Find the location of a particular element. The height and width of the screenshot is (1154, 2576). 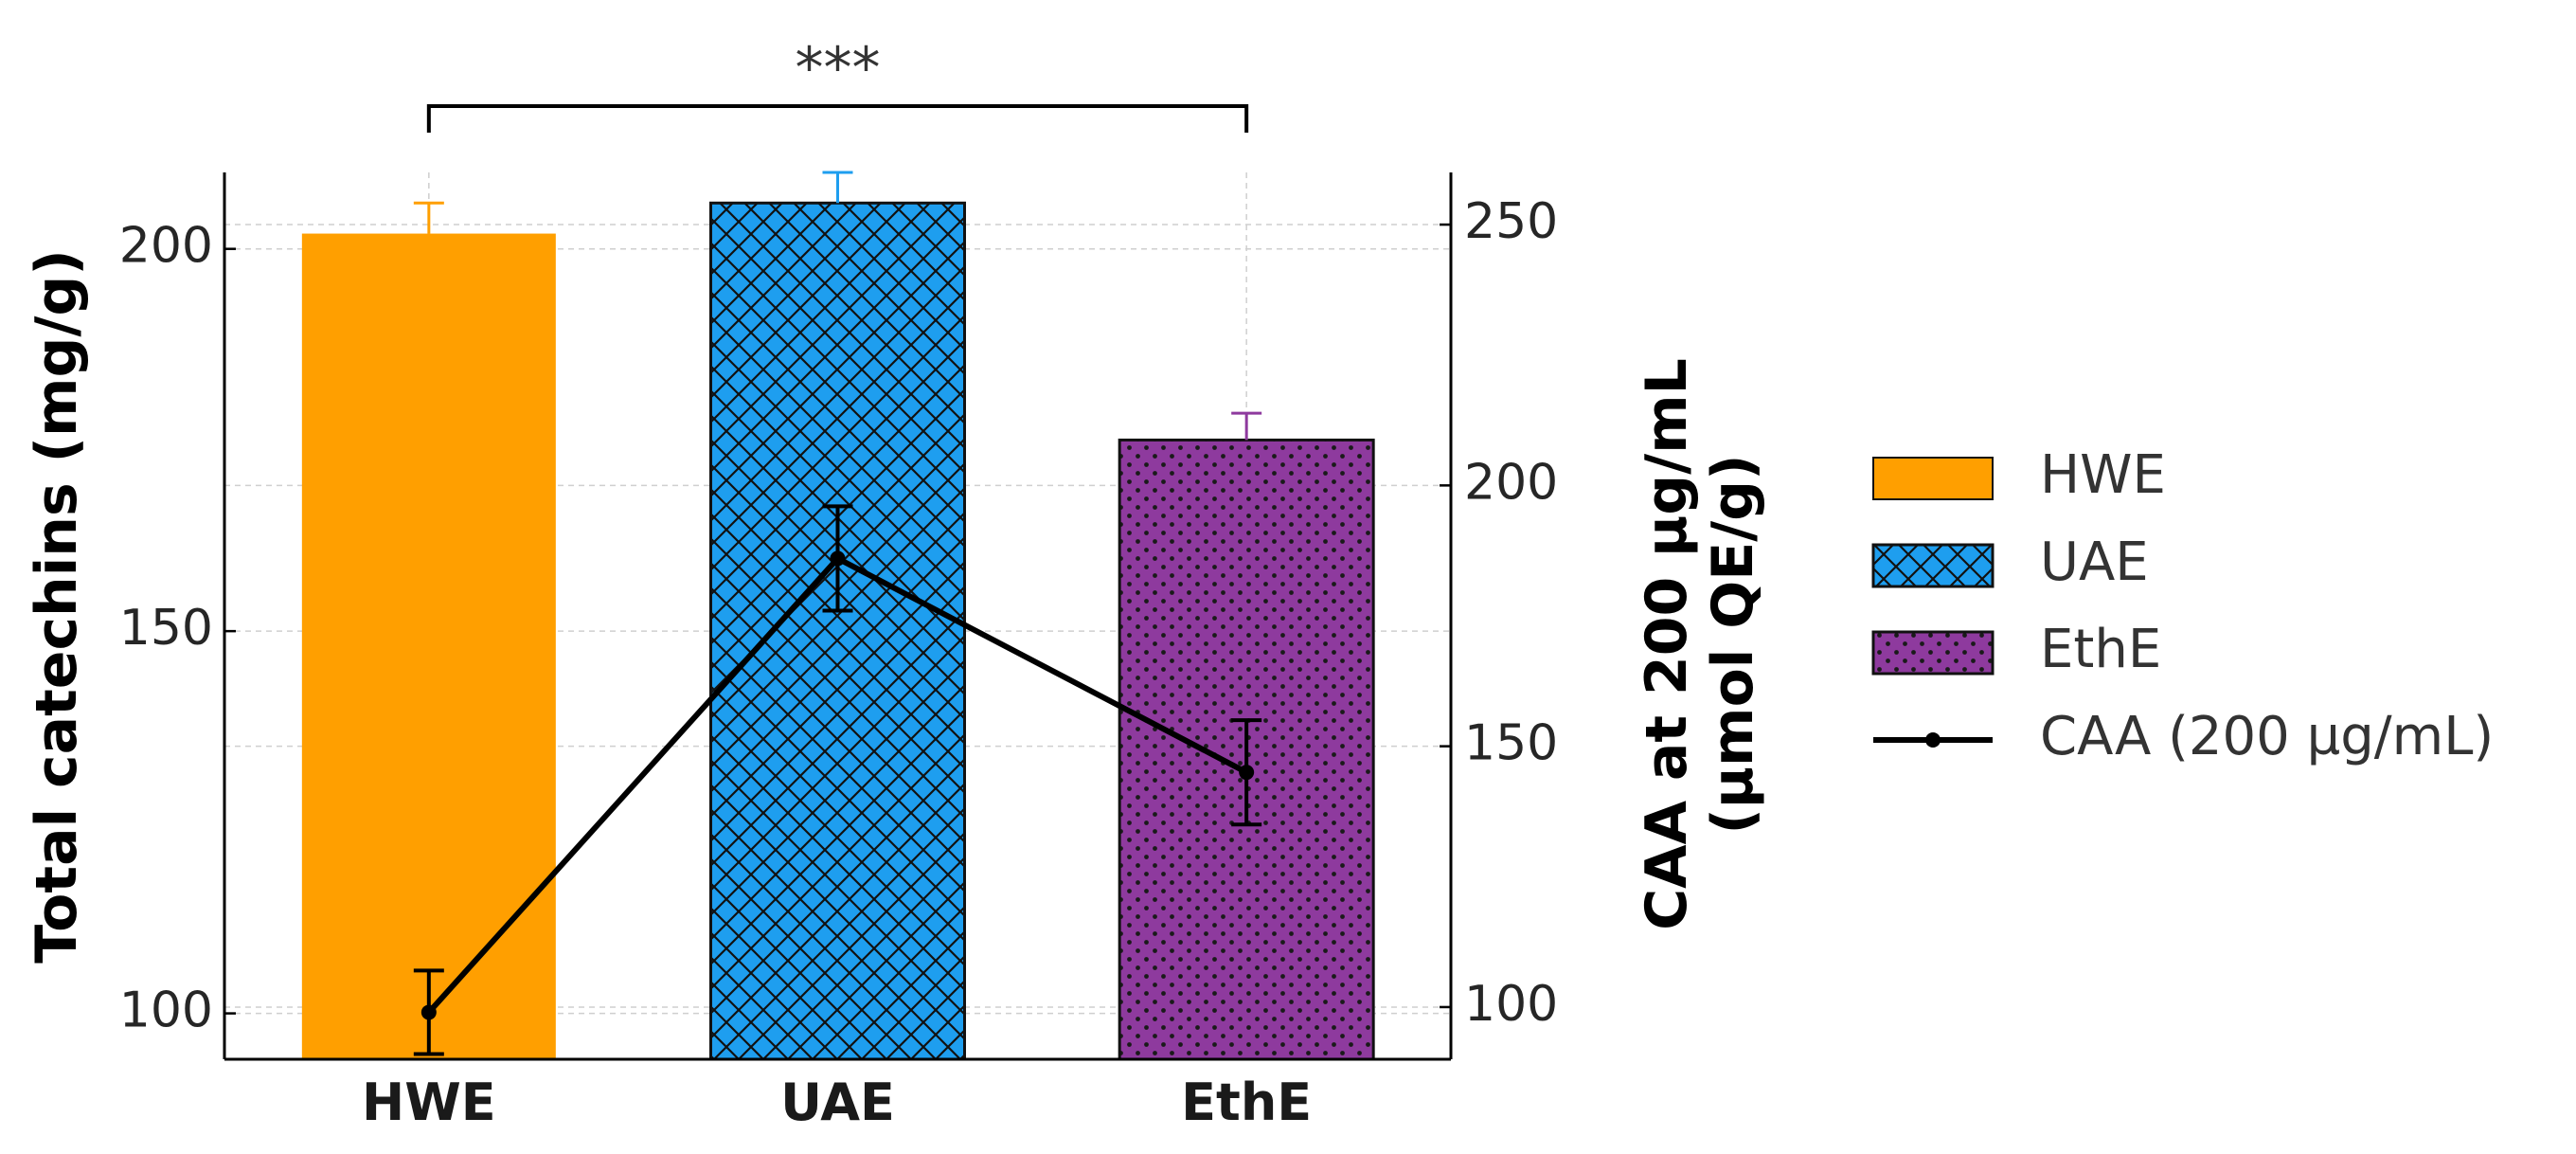

legend-label: UAE is located at coordinates (2094, 562).